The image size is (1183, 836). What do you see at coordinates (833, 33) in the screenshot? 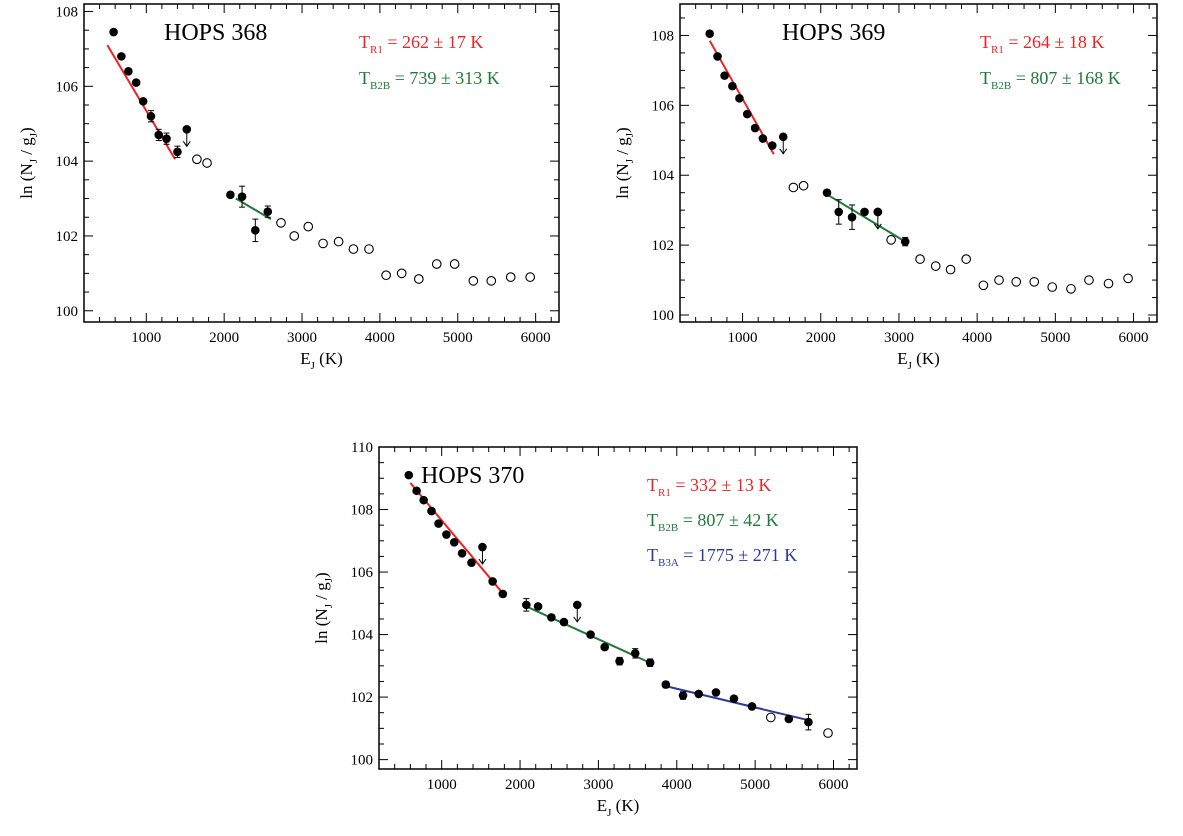
I see `panel-title: HOPS 369` at bounding box center [833, 33].